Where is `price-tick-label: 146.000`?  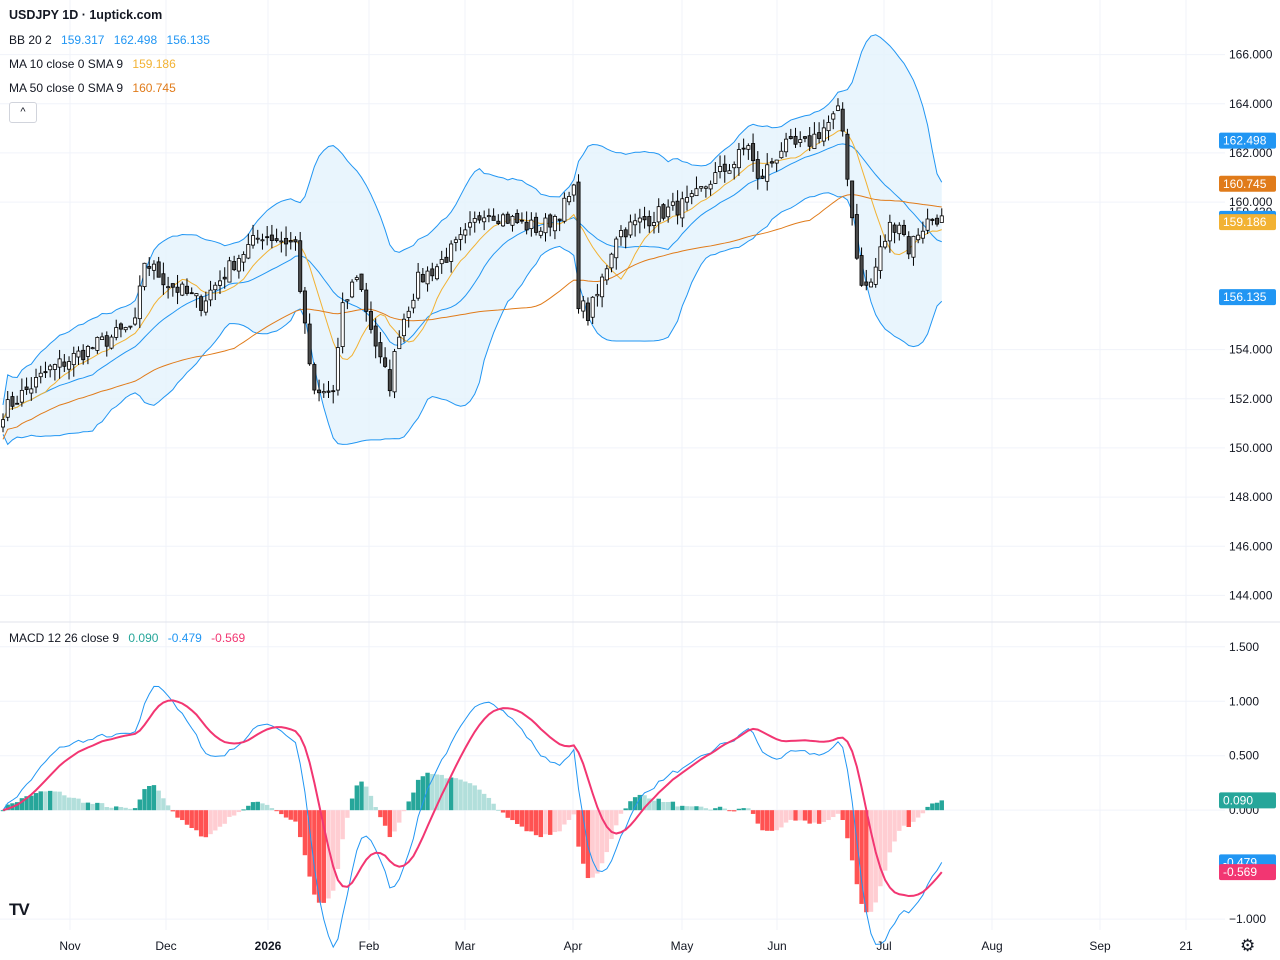
price-tick-label: 146.000 is located at coordinates (1251, 546).